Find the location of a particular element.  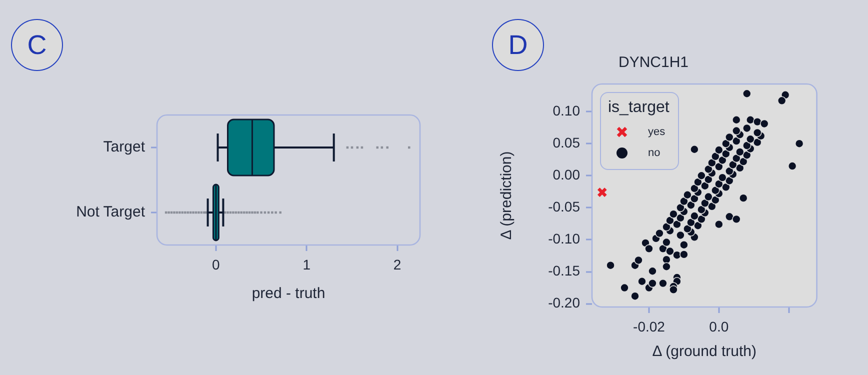

y-tick-label: -0.15 is located at coordinates (564, 270).